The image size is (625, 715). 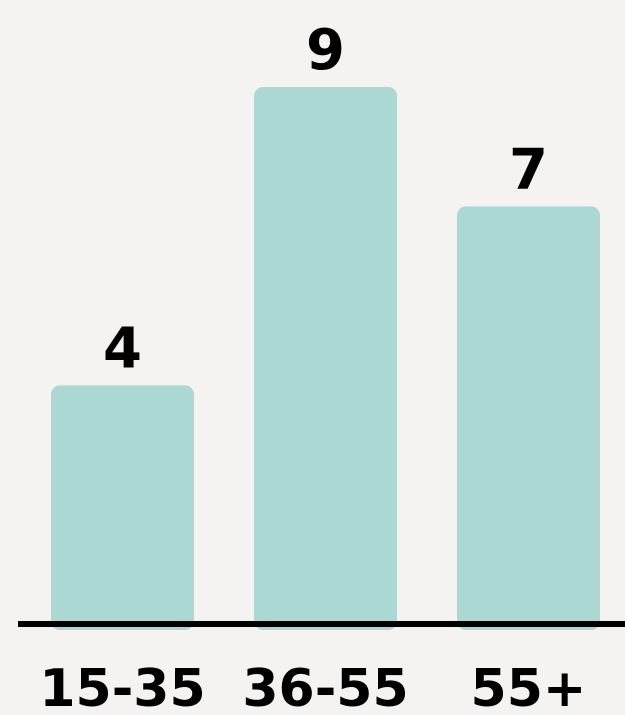 What do you see at coordinates (528, 169) in the screenshot?
I see `data-label: 7` at bounding box center [528, 169].